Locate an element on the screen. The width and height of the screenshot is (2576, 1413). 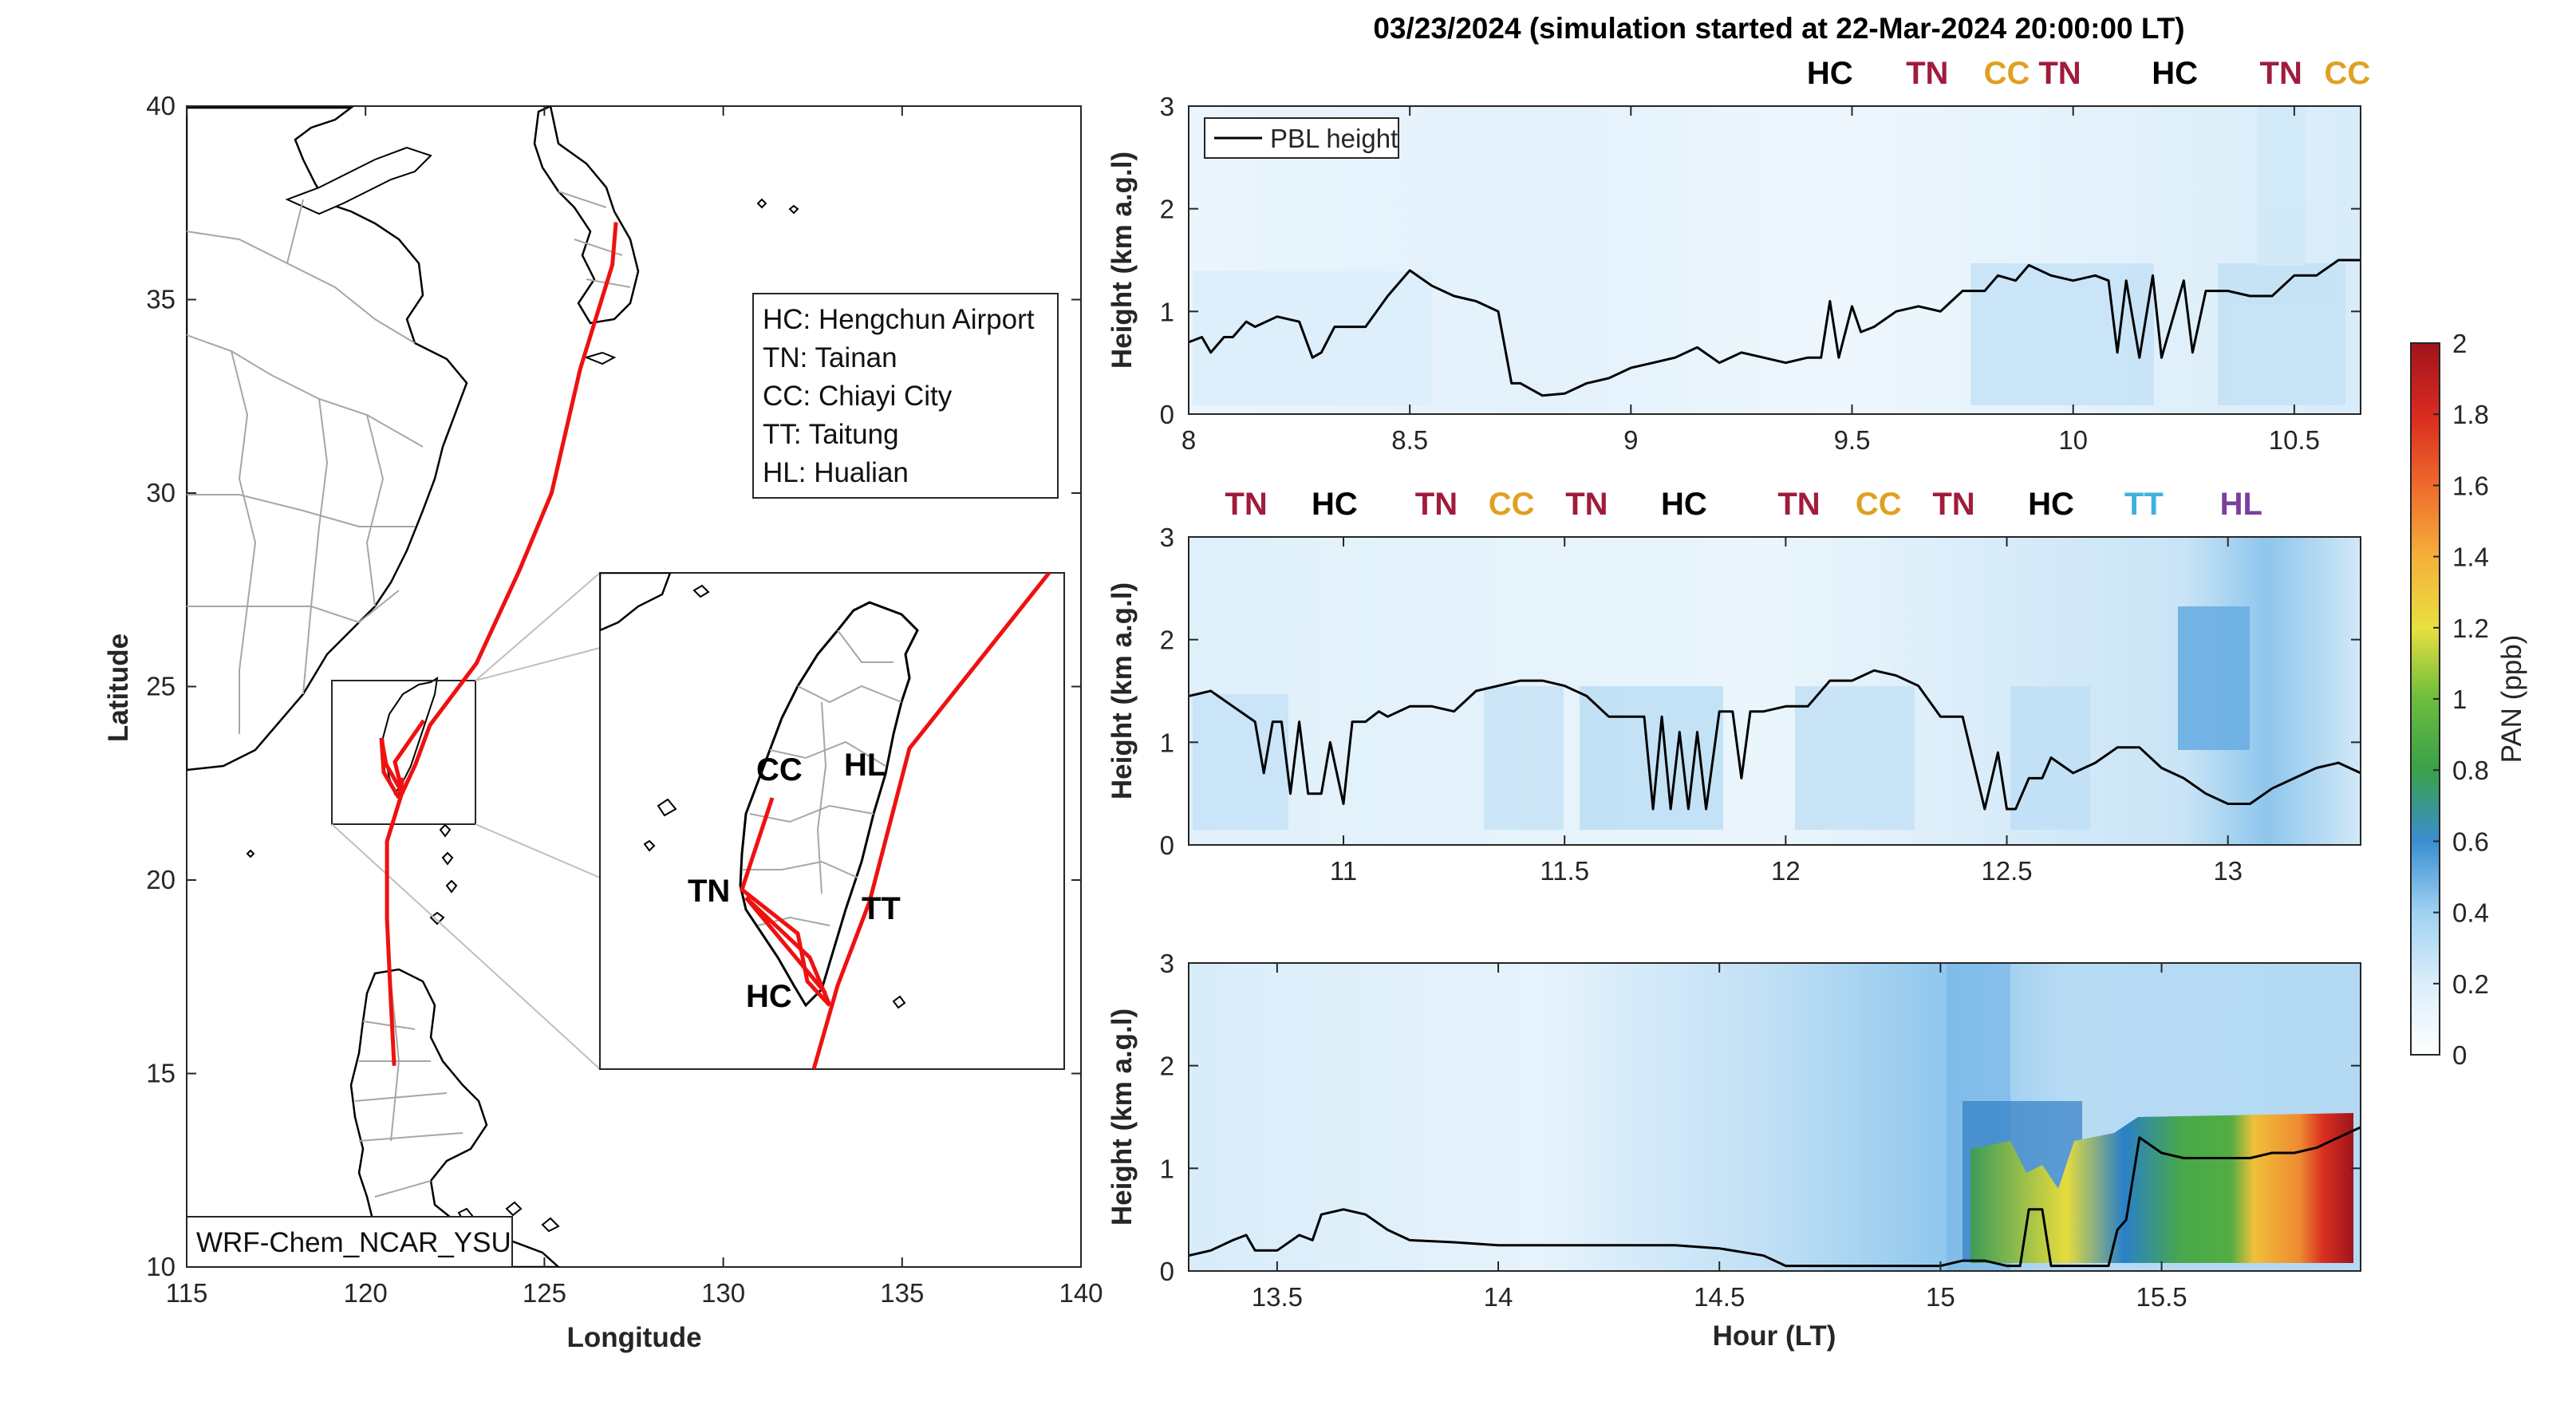
model-label: WRF-Chem_NCAR_YSU is located at coordinates (354, 1242).